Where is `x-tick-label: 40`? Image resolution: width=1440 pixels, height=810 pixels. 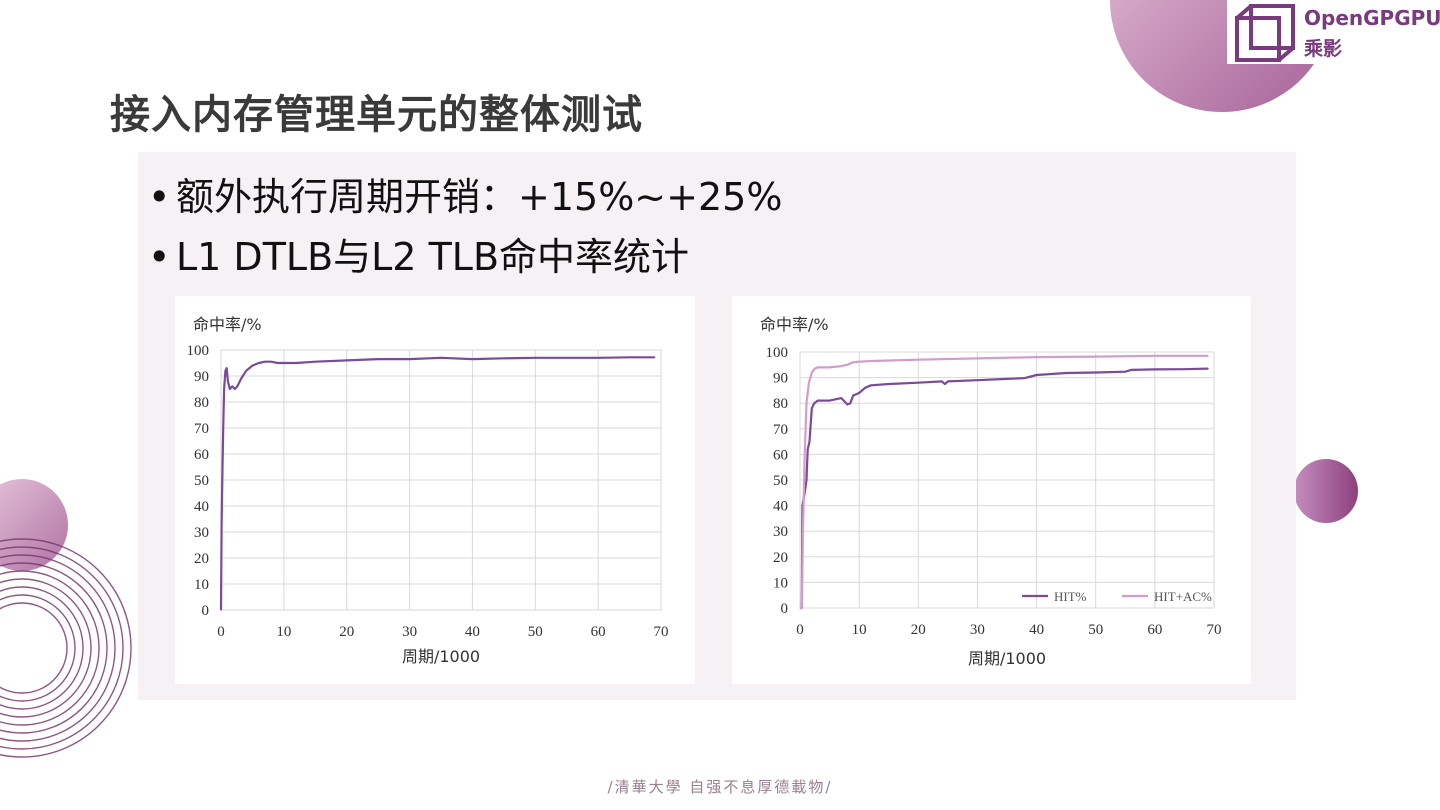
x-tick-label: 40 is located at coordinates (472, 632).